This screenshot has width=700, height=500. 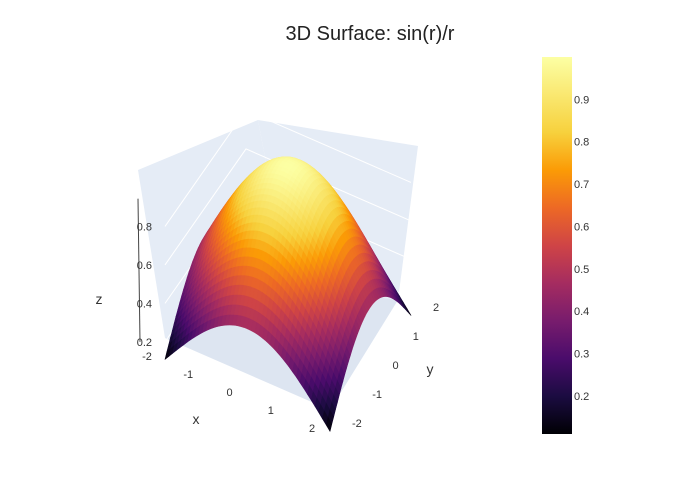 What do you see at coordinates (144, 284) in the screenshot?
I see `z-axis-ticks: 0.2 0.4 0.6 0.8` at bounding box center [144, 284].